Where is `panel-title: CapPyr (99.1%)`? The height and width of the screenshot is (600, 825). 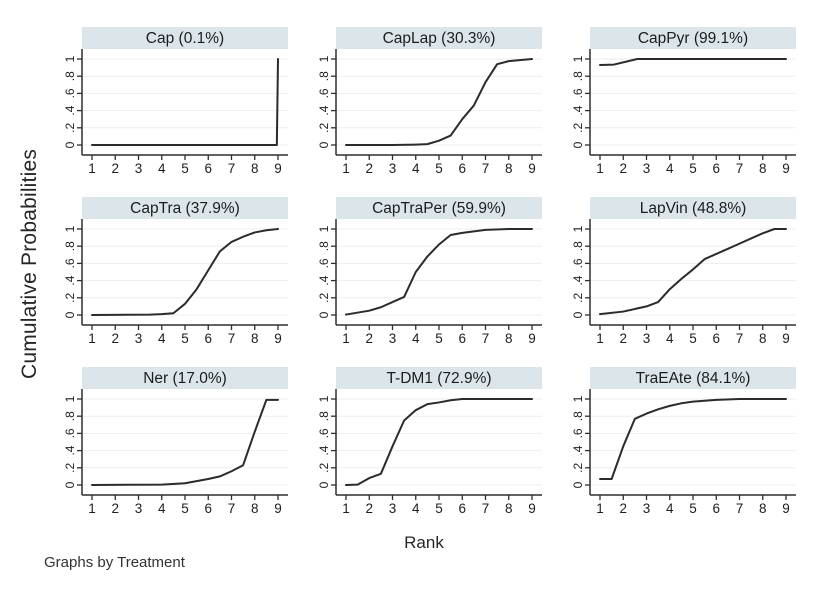
panel-title: CapPyr (99.1%) is located at coordinates (693, 38).